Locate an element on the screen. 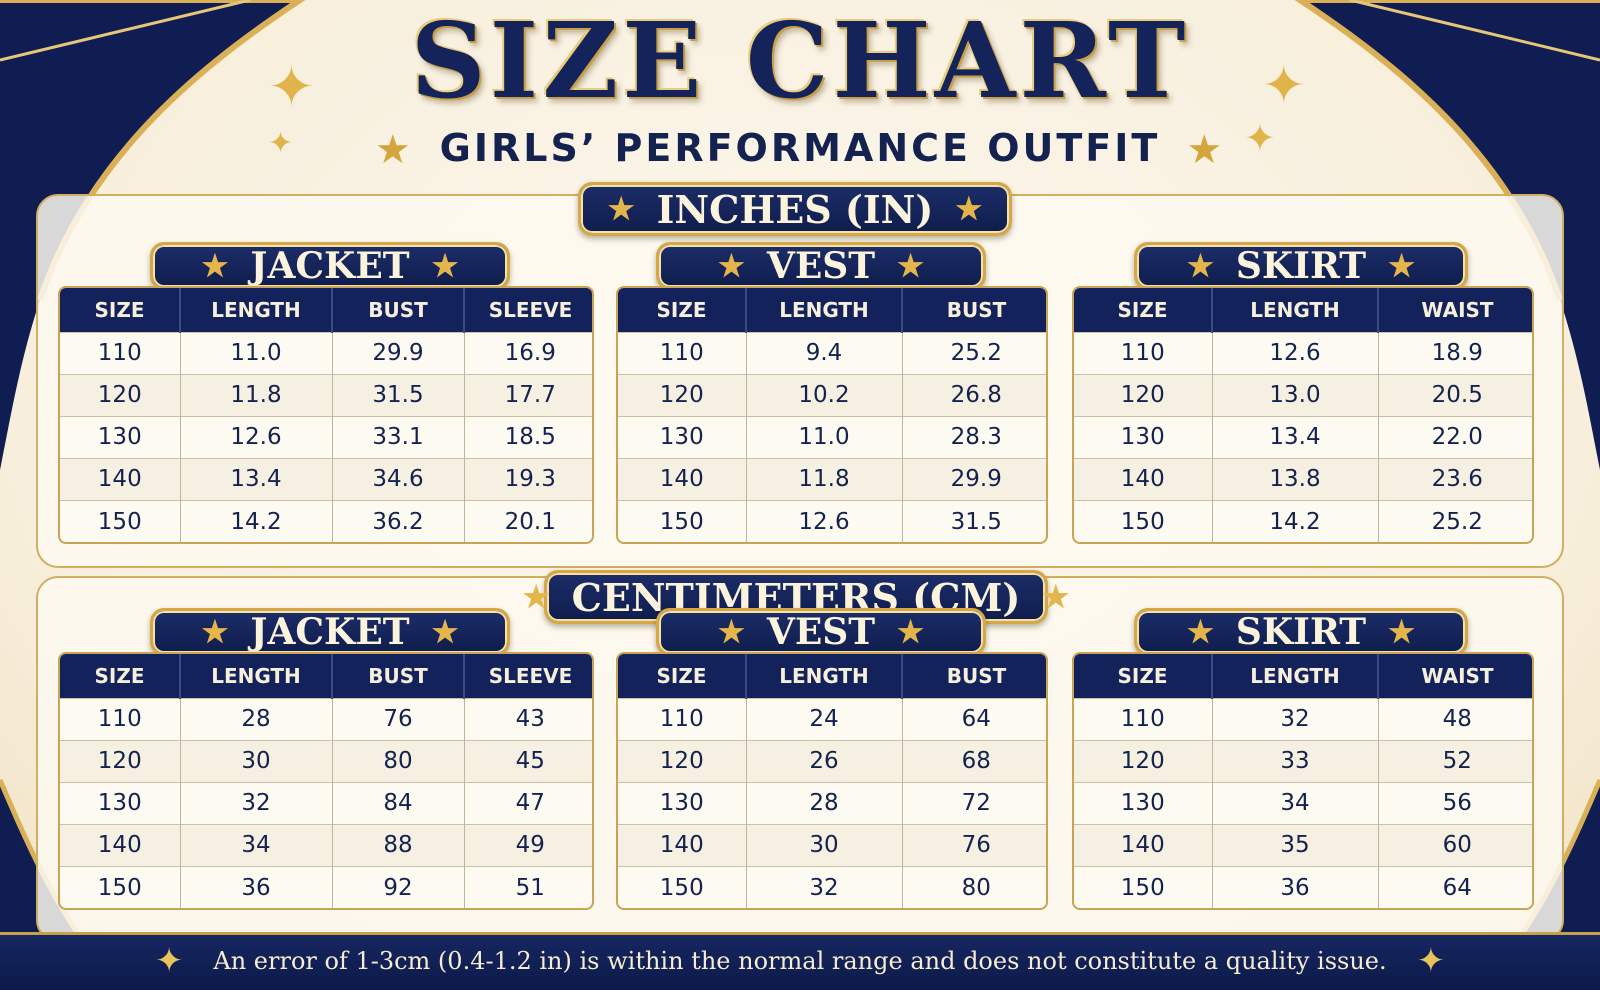 The width and height of the screenshot is (1600, 990). table-cell: 14.2 is located at coordinates (256, 521).